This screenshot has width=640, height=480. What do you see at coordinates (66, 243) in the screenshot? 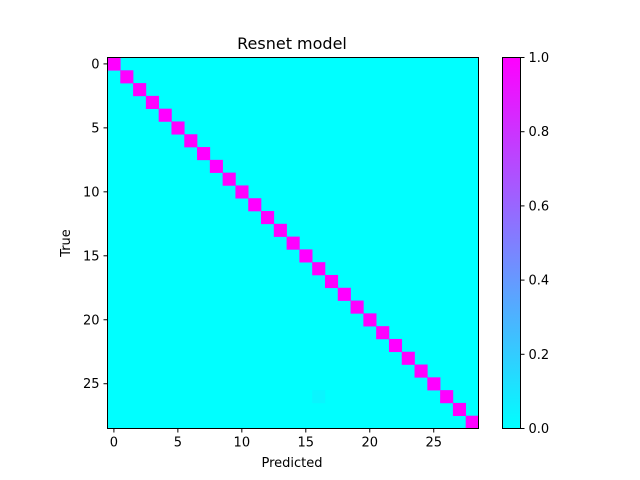
I see `y-axis-label: True` at bounding box center [66, 243].